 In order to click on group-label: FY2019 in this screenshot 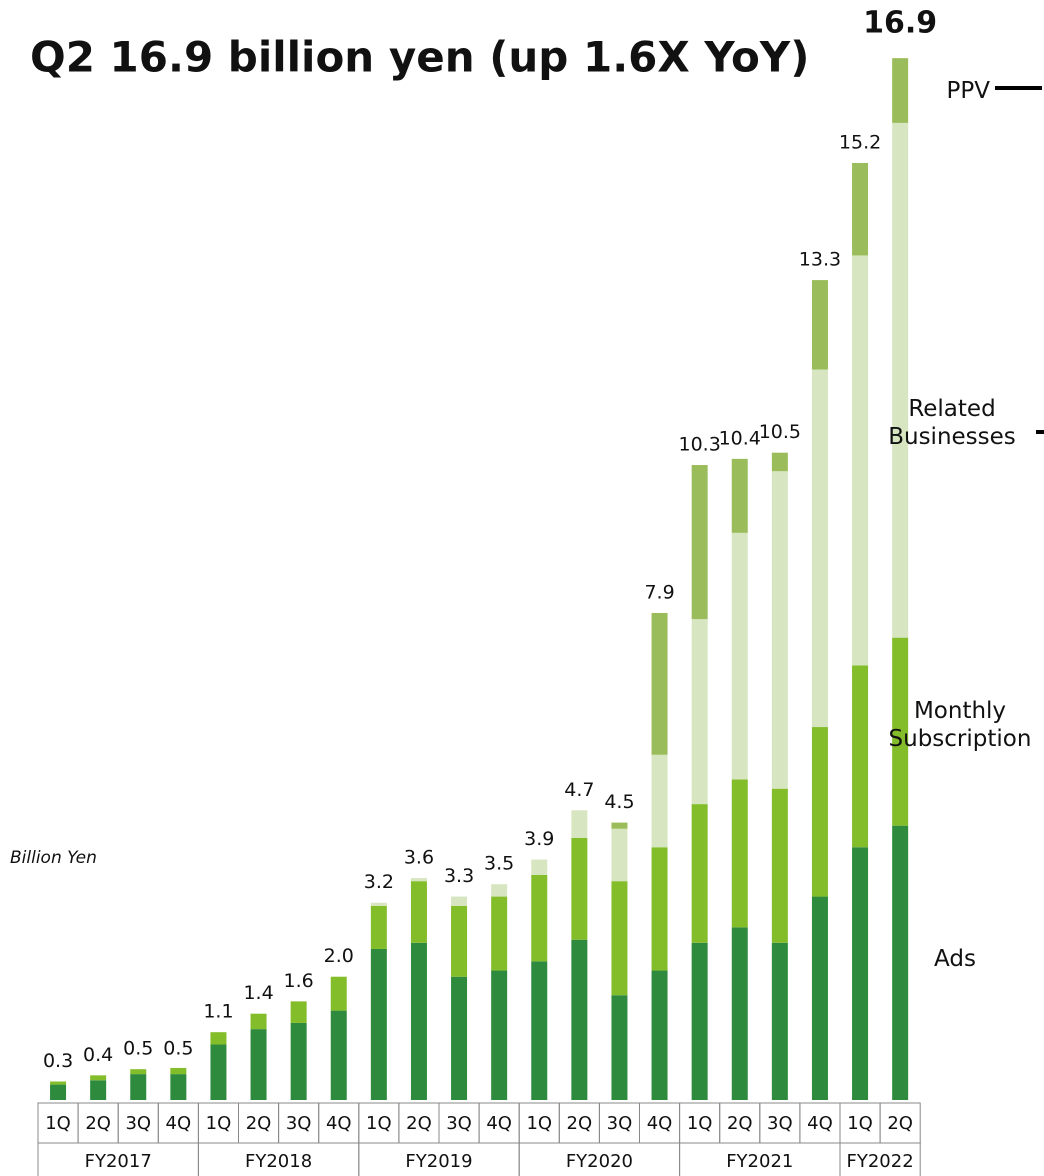, I will do `click(438, 1161)`.